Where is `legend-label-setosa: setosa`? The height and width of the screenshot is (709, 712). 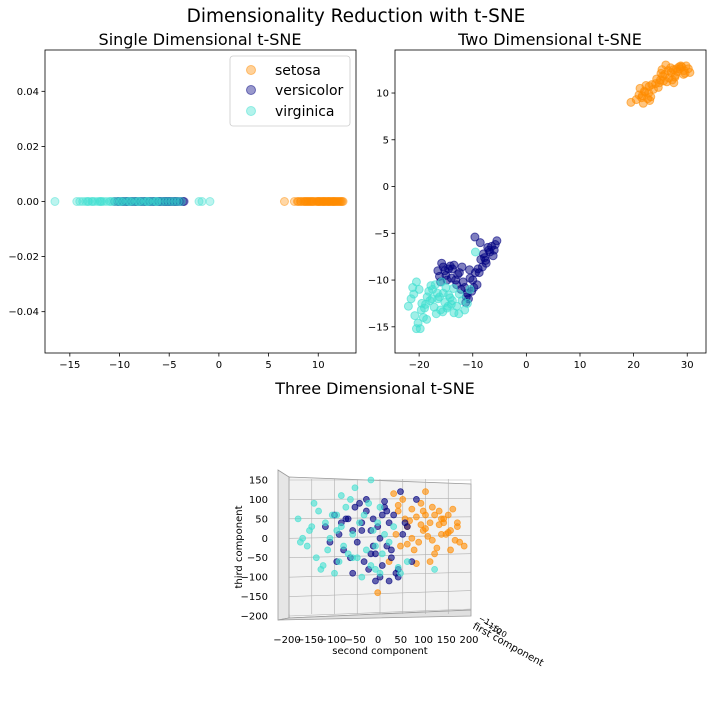 legend-label-setosa: setosa is located at coordinates (298, 71).